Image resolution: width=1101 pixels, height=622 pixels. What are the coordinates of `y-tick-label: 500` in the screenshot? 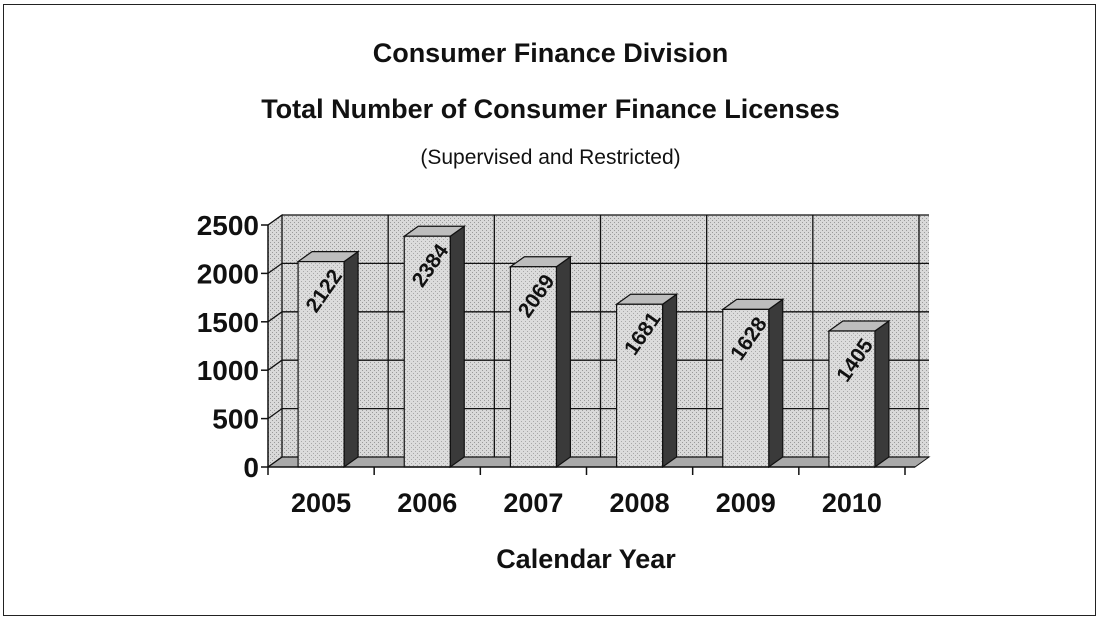 It's located at (235, 419).